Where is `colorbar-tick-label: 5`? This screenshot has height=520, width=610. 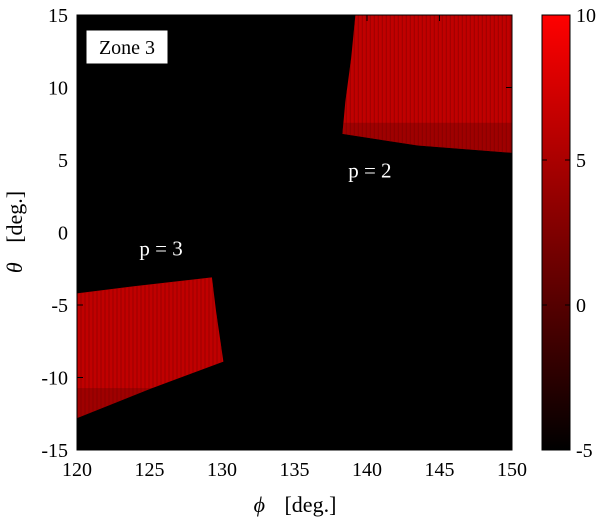
colorbar-tick-label: 5 is located at coordinates (581, 161).